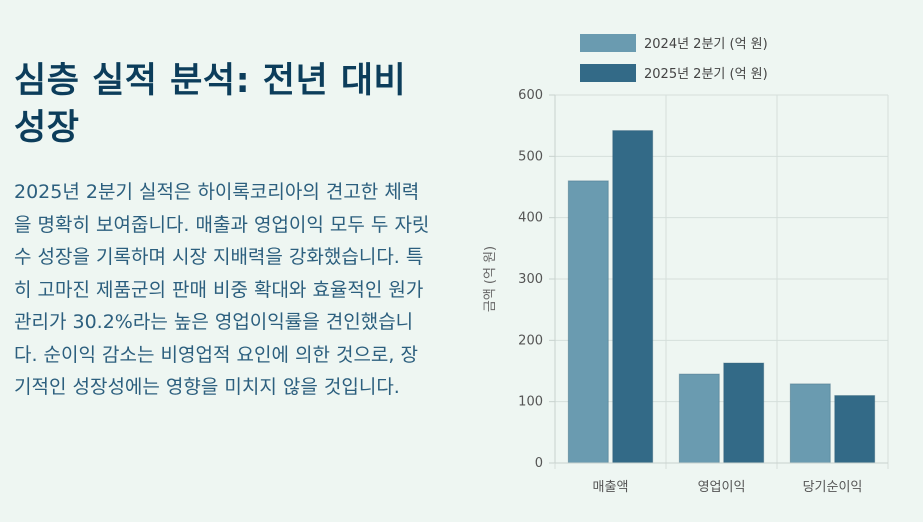  What do you see at coordinates (530, 279) in the screenshot?
I see `y-tick-label: 300` at bounding box center [530, 279].